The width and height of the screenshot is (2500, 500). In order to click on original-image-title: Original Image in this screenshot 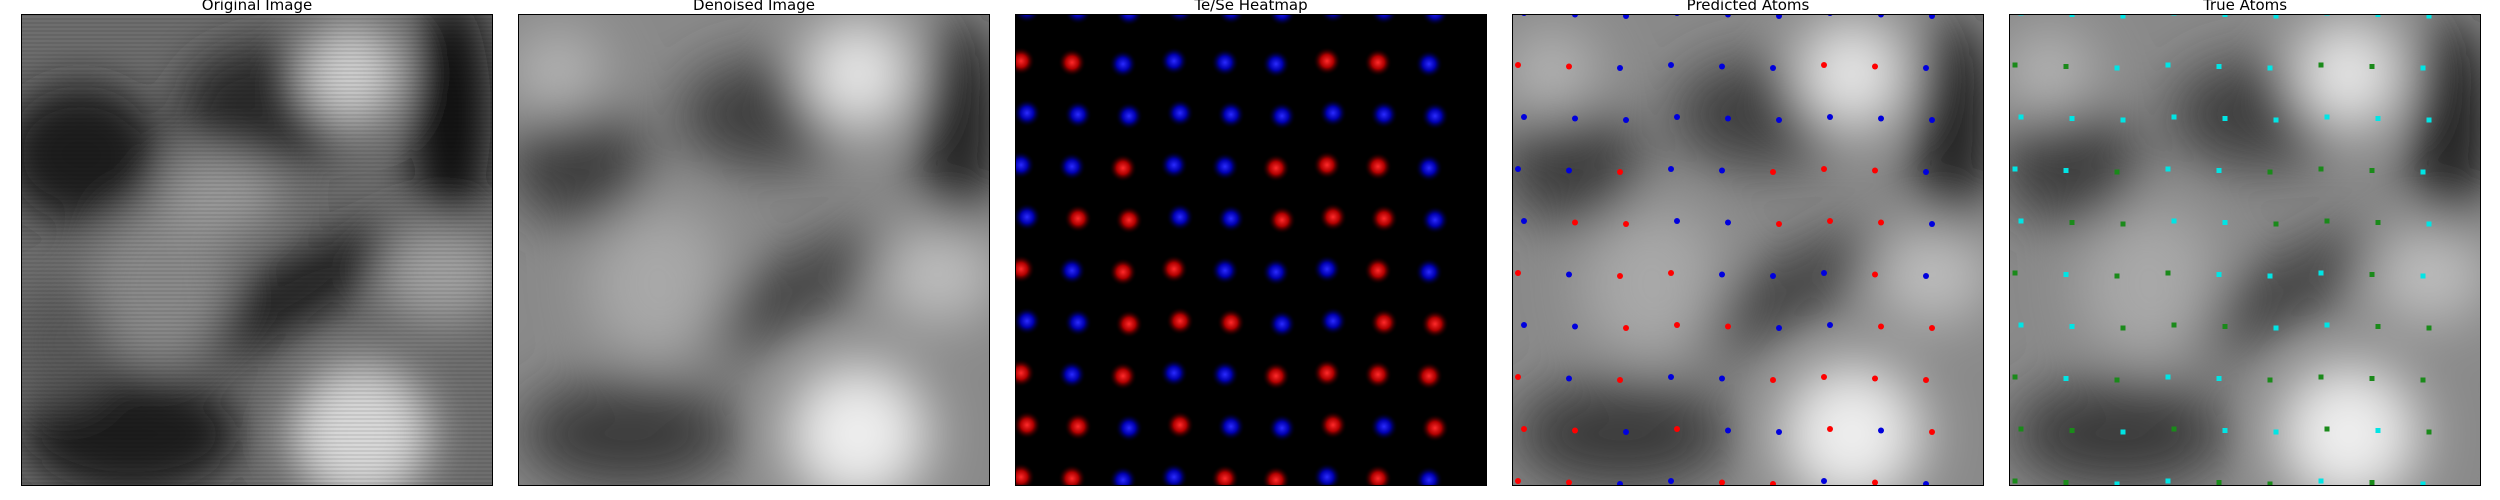, I will do `click(257, 7)`.